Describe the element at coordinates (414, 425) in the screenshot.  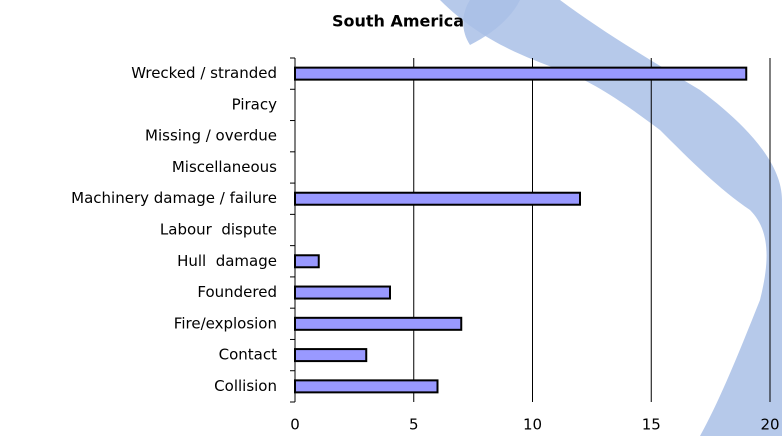
I see `x-tick-label: 5` at that location.